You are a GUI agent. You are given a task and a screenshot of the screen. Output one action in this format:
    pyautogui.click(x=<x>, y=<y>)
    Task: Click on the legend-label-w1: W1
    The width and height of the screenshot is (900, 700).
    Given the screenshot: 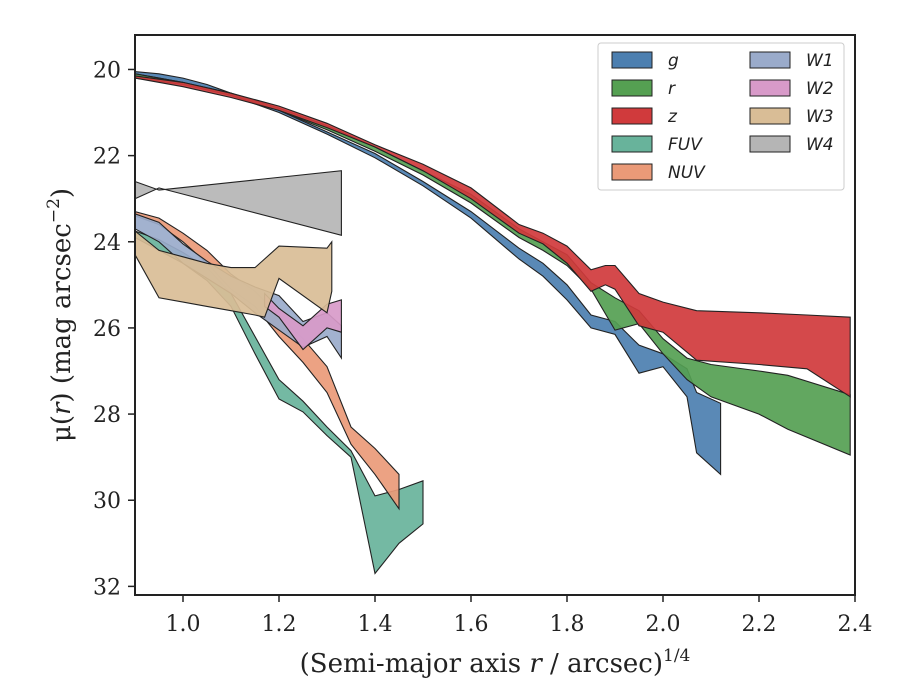 What is the action you would take?
    pyautogui.click(x=820, y=61)
    